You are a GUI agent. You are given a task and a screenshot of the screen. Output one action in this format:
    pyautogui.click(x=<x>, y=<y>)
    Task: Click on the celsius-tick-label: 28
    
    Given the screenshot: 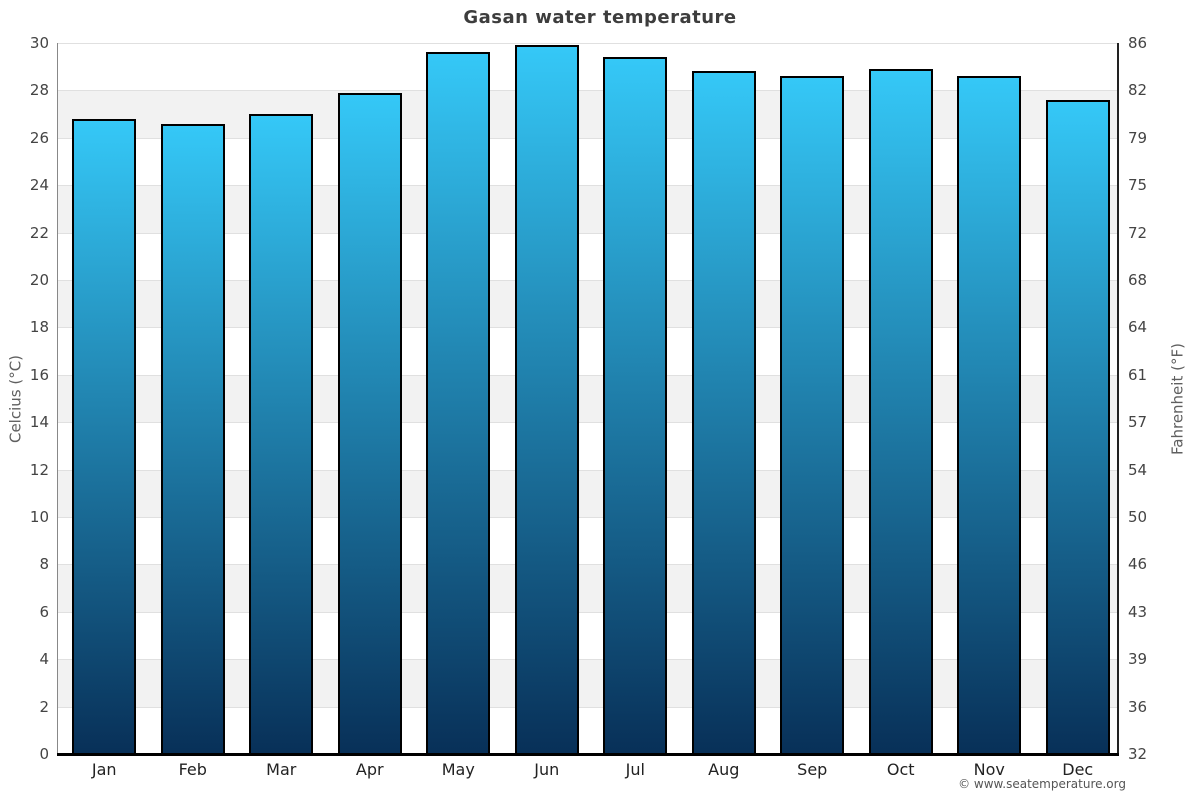 What is the action you would take?
    pyautogui.click(x=39, y=90)
    